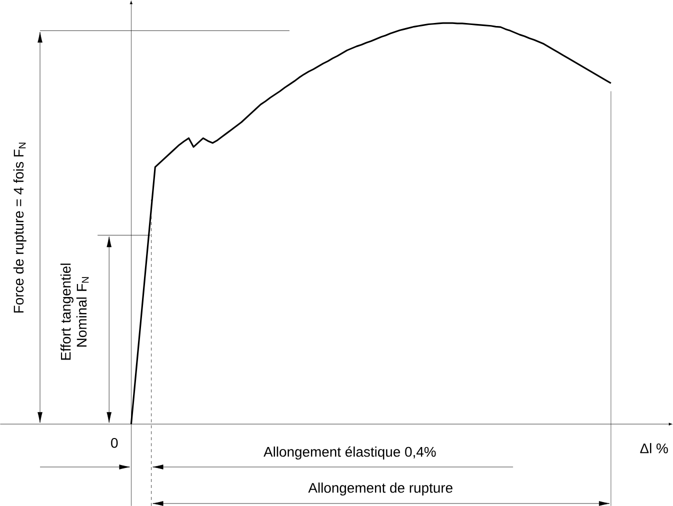 The height and width of the screenshot is (506, 673). Describe the element at coordinates (350, 453) in the screenshot. I see `text: Allongement élastique 0,4%` at that location.